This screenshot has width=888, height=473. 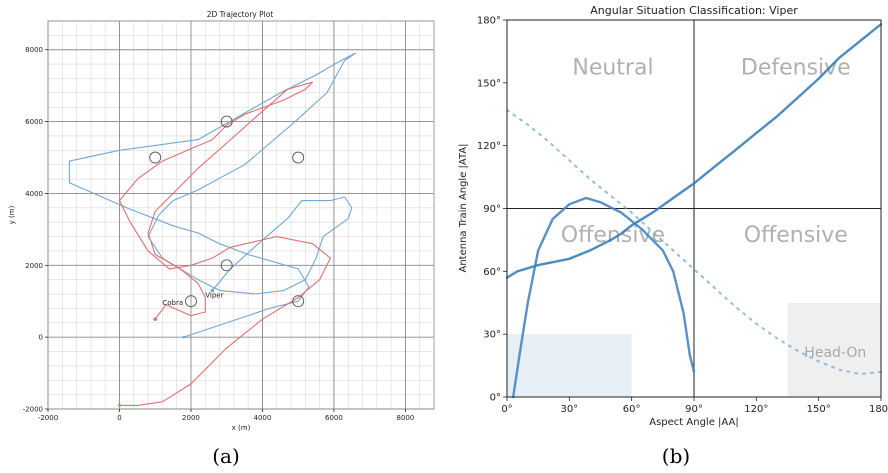 What do you see at coordinates (263, 418) in the screenshot?
I see `x-tick-label: 4000` at bounding box center [263, 418].